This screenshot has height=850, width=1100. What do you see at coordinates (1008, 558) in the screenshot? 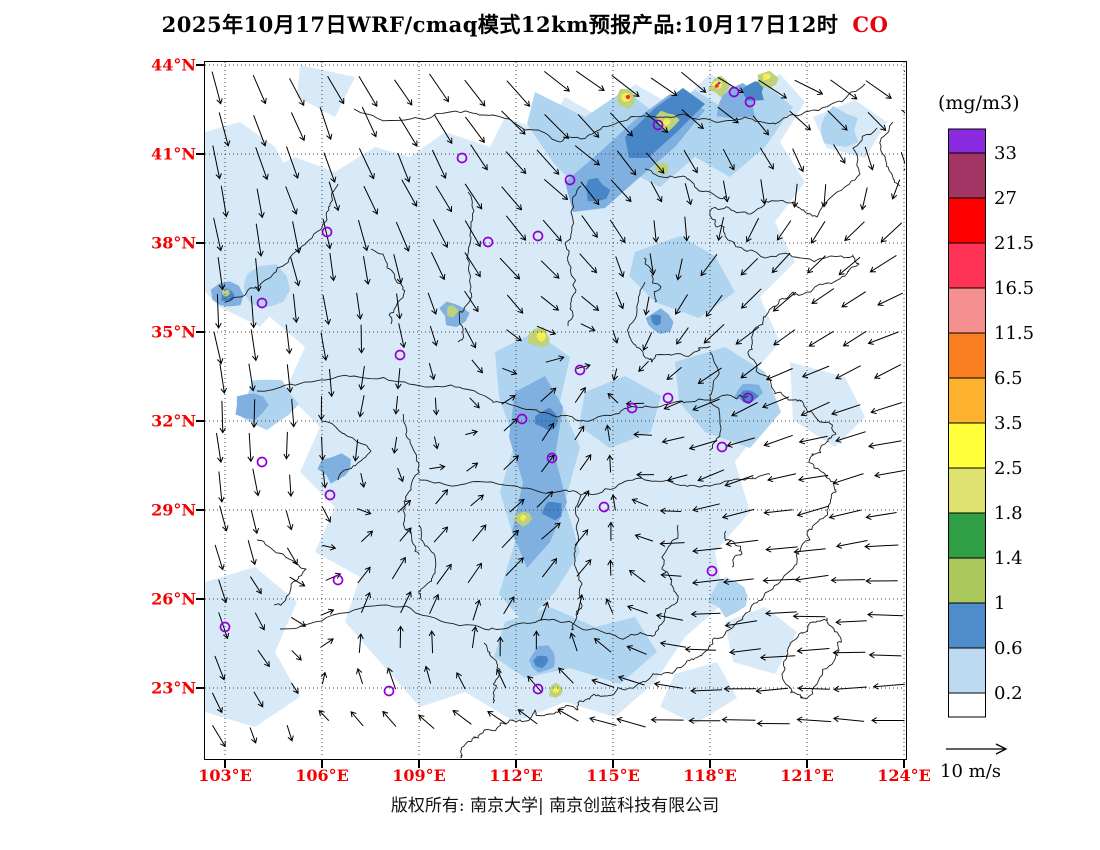
I see `legend-value-label: 1.4` at bounding box center [1008, 558].